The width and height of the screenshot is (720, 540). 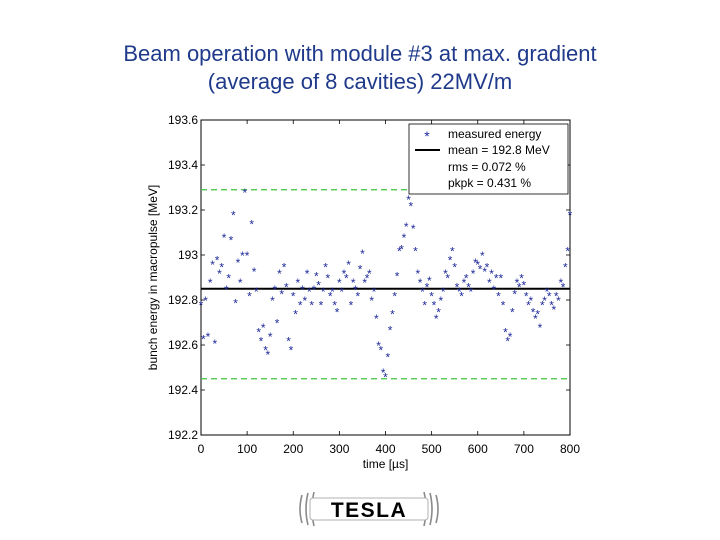 What do you see at coordinates (183, 300) in the screenshot?
I see `y-tick-label: 192.8` at bounding box center [183, 300].